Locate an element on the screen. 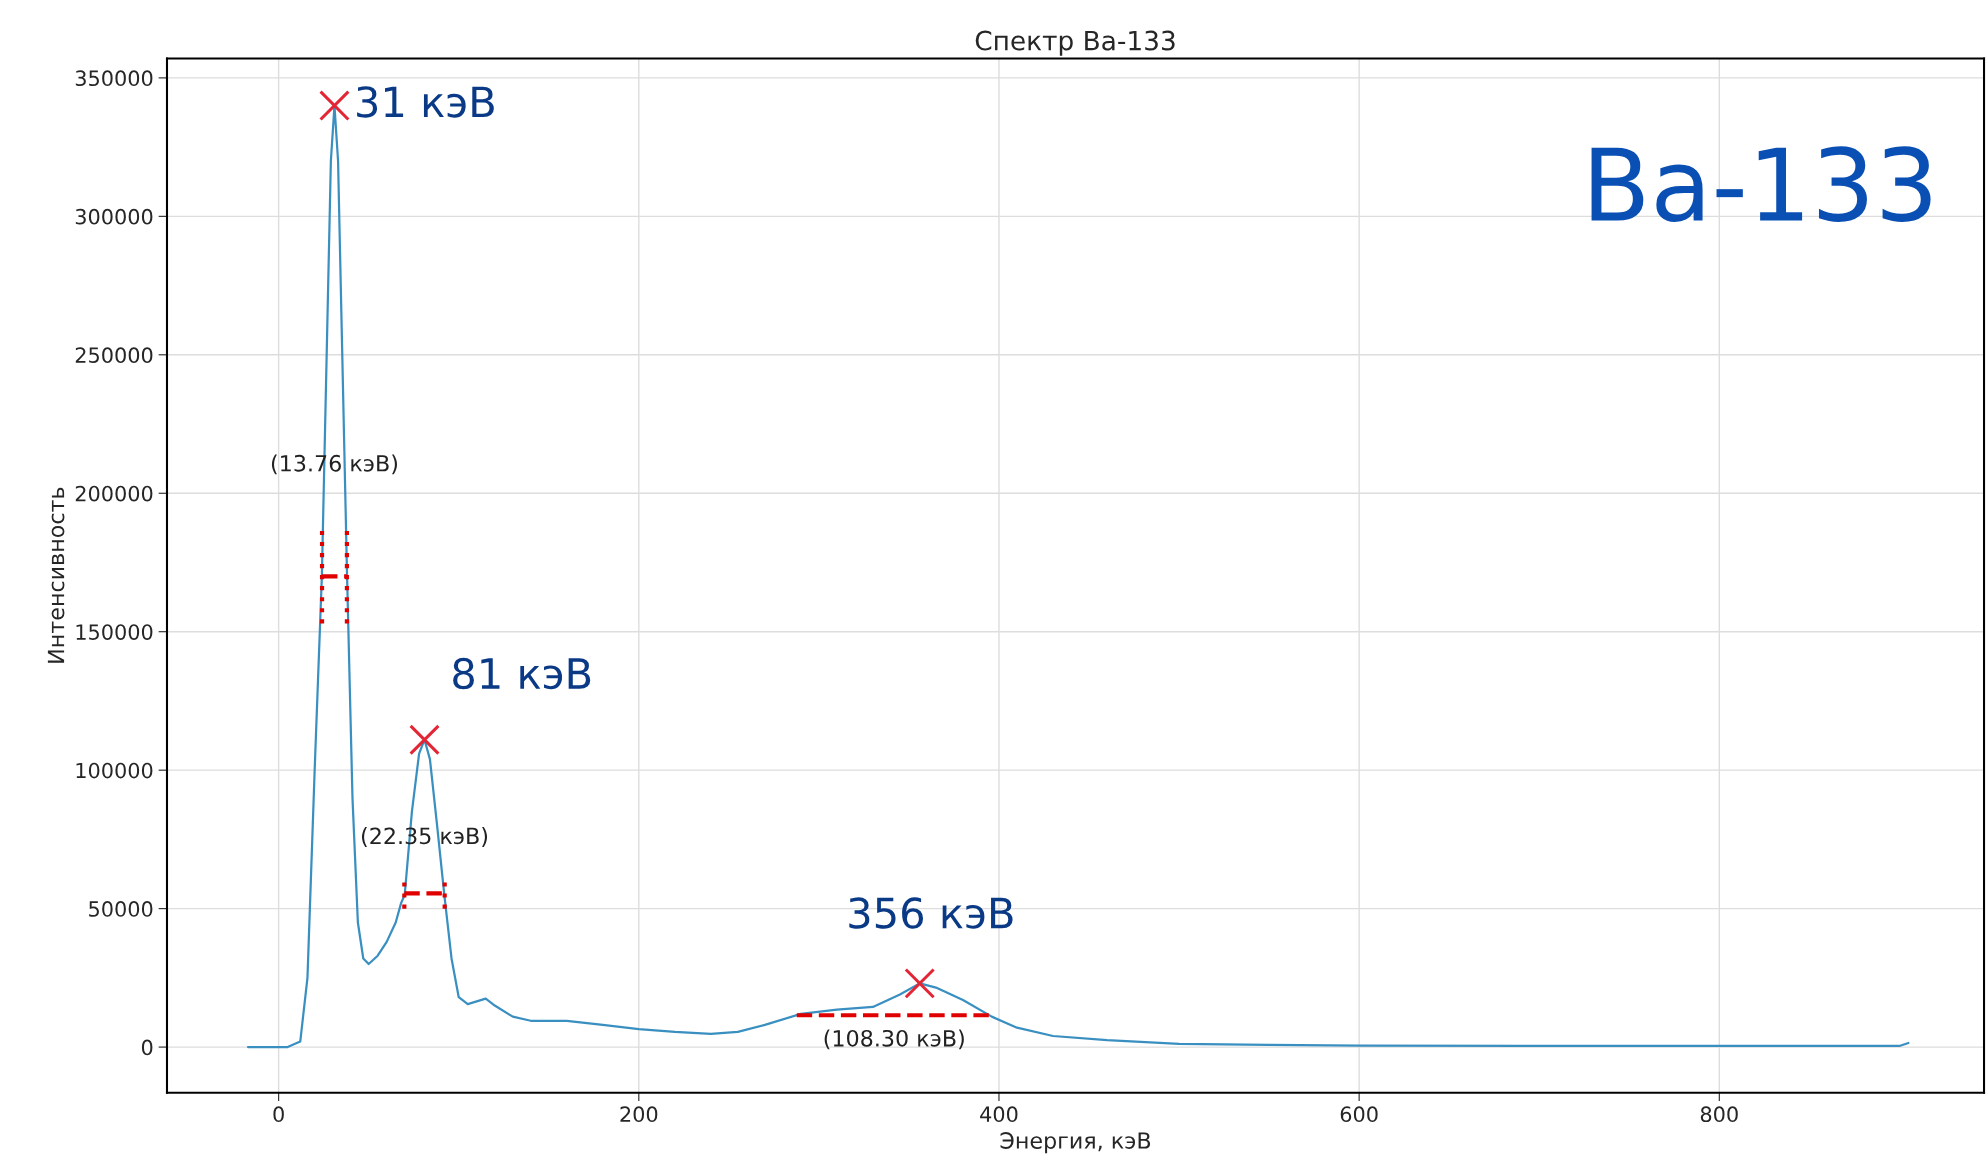  y-tick-label: 350000 is located at coordinates (114, 78).